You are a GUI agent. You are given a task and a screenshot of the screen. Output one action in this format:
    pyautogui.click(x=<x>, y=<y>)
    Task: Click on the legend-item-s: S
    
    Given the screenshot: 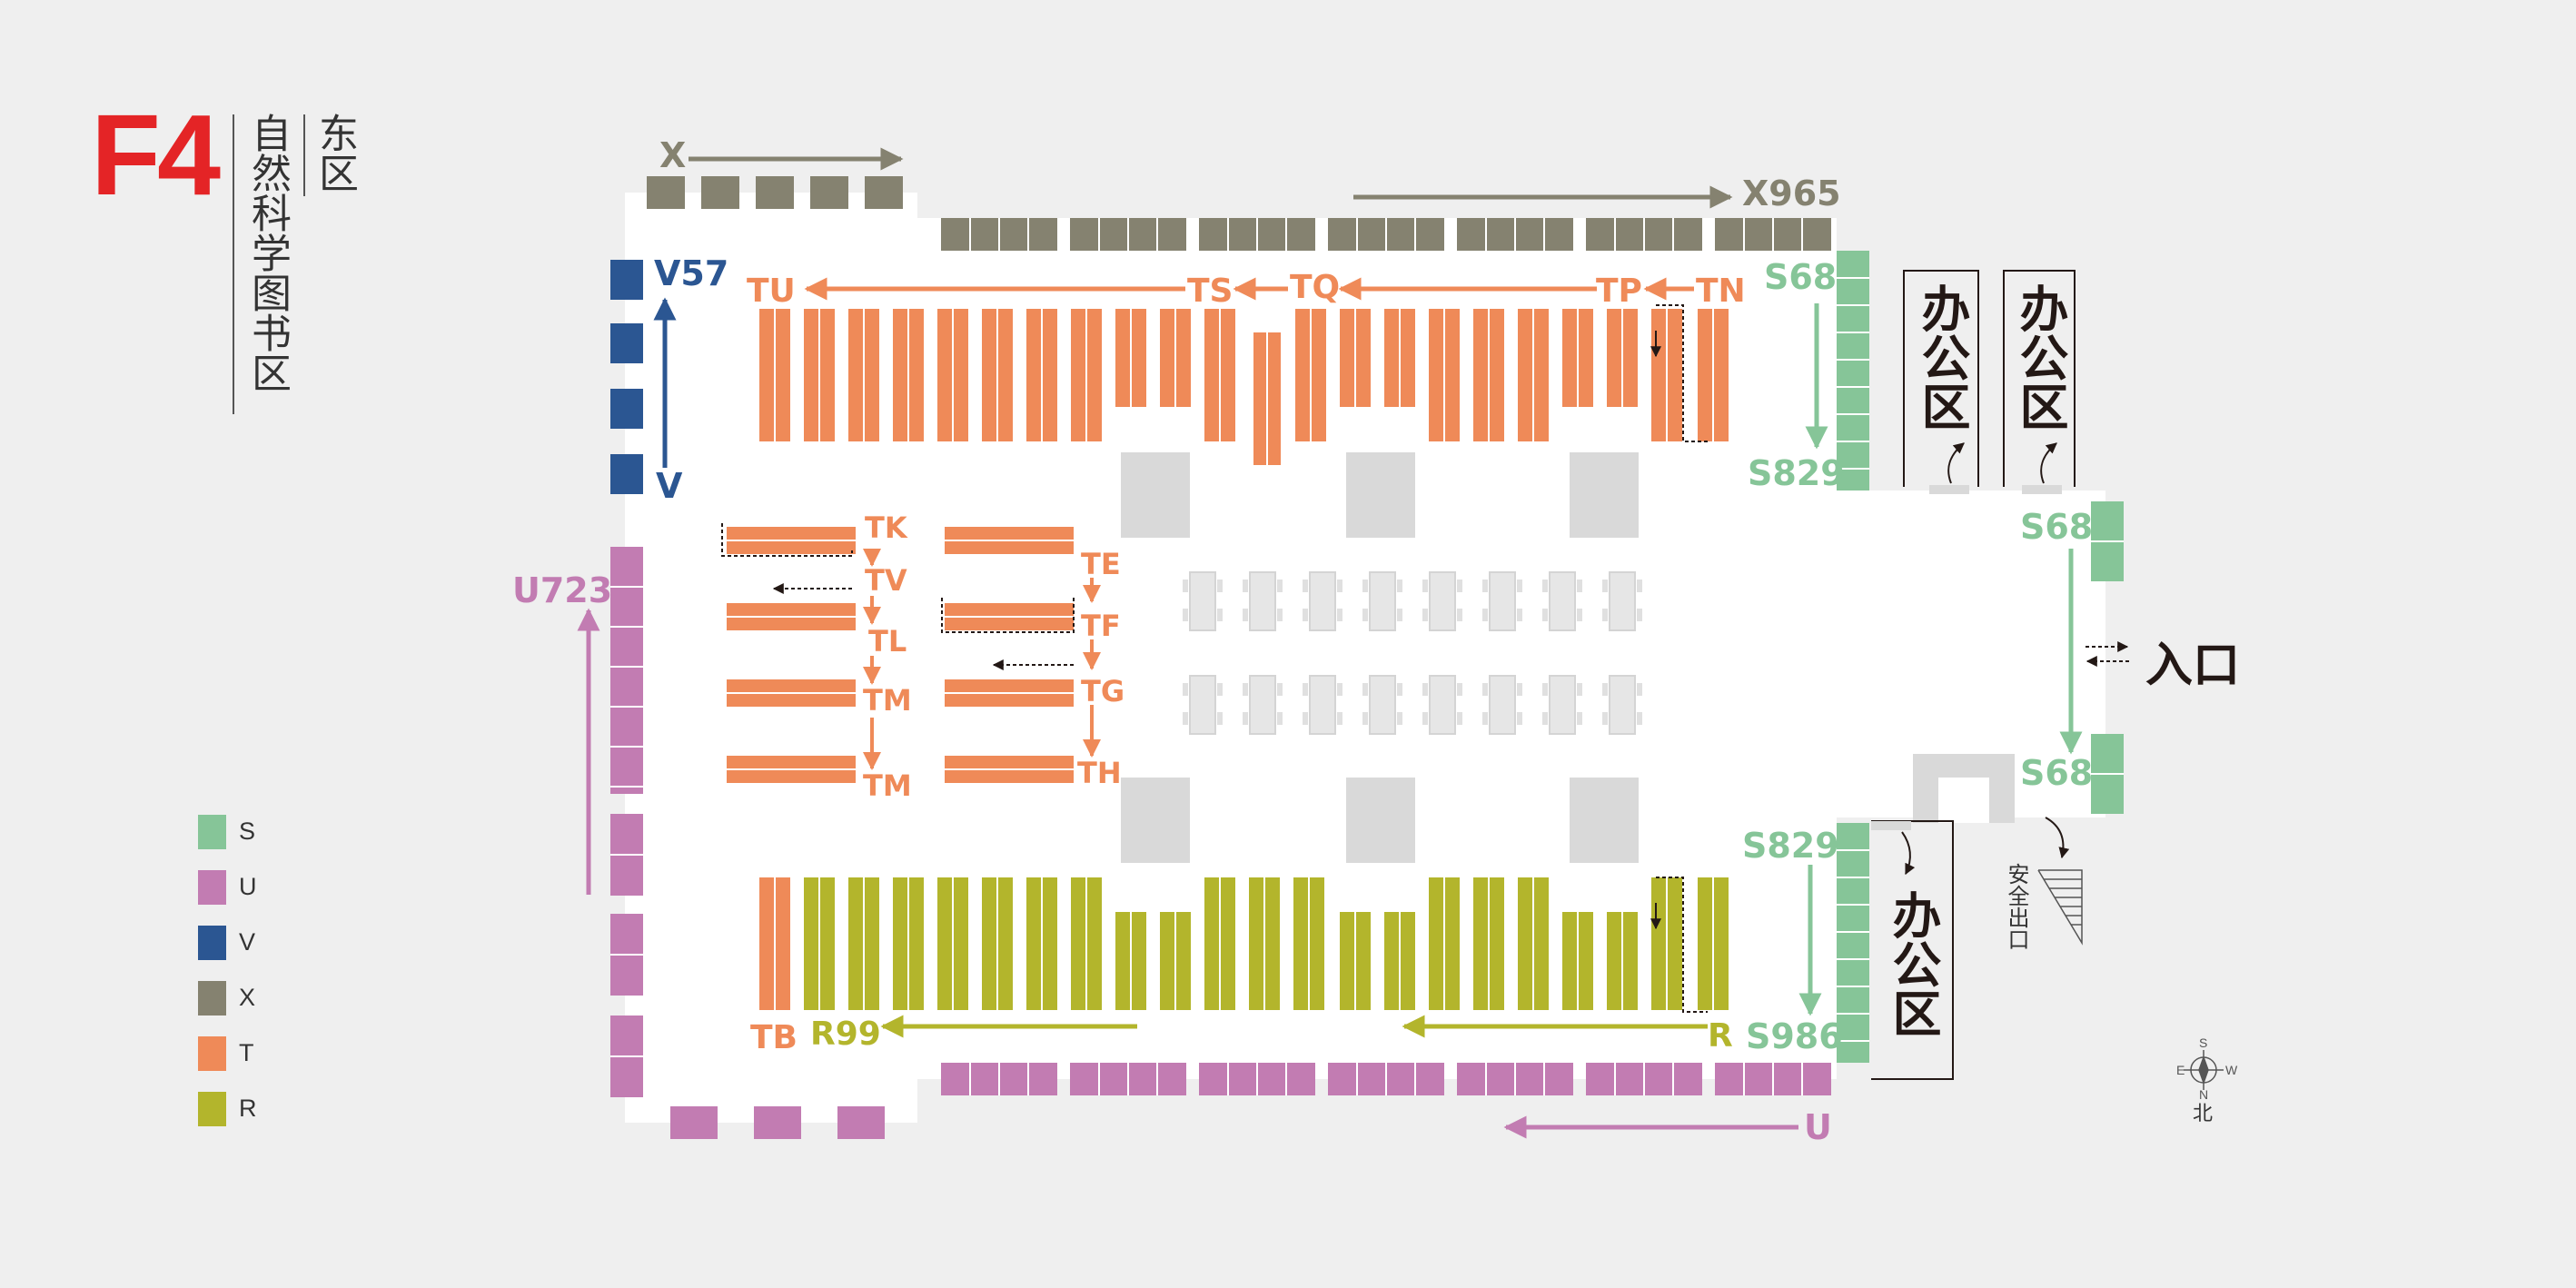 What is the action you would take?
    pyautogui.click(x=227, y=831)
    